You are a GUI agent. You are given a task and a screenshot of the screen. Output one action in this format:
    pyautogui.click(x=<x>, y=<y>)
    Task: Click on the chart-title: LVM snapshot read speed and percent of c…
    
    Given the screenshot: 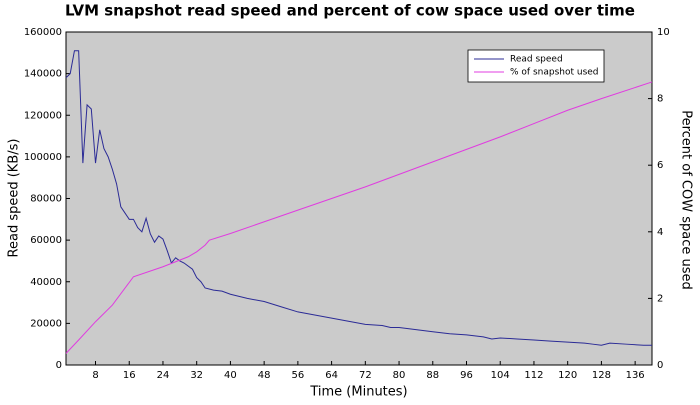 What is the action you would take?
    pyautogui.click(x=350, y=11)
    